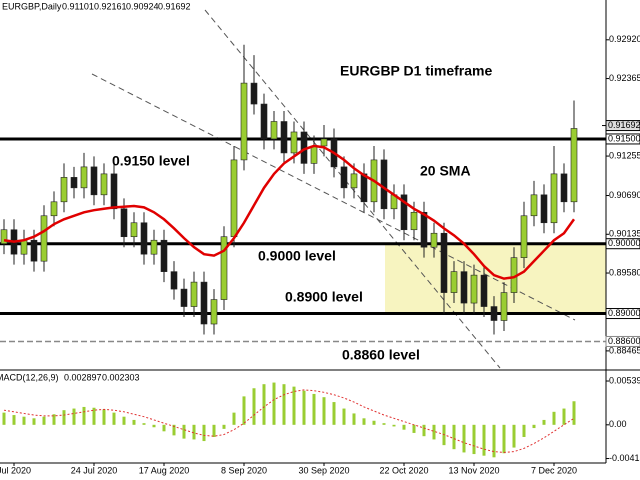 The image size is (640, 480). What do you see at coordinates (244, 470) in the screenshot?
I see `x-tick-label: 8 Sep 2020` at bounding box center [244, 470].